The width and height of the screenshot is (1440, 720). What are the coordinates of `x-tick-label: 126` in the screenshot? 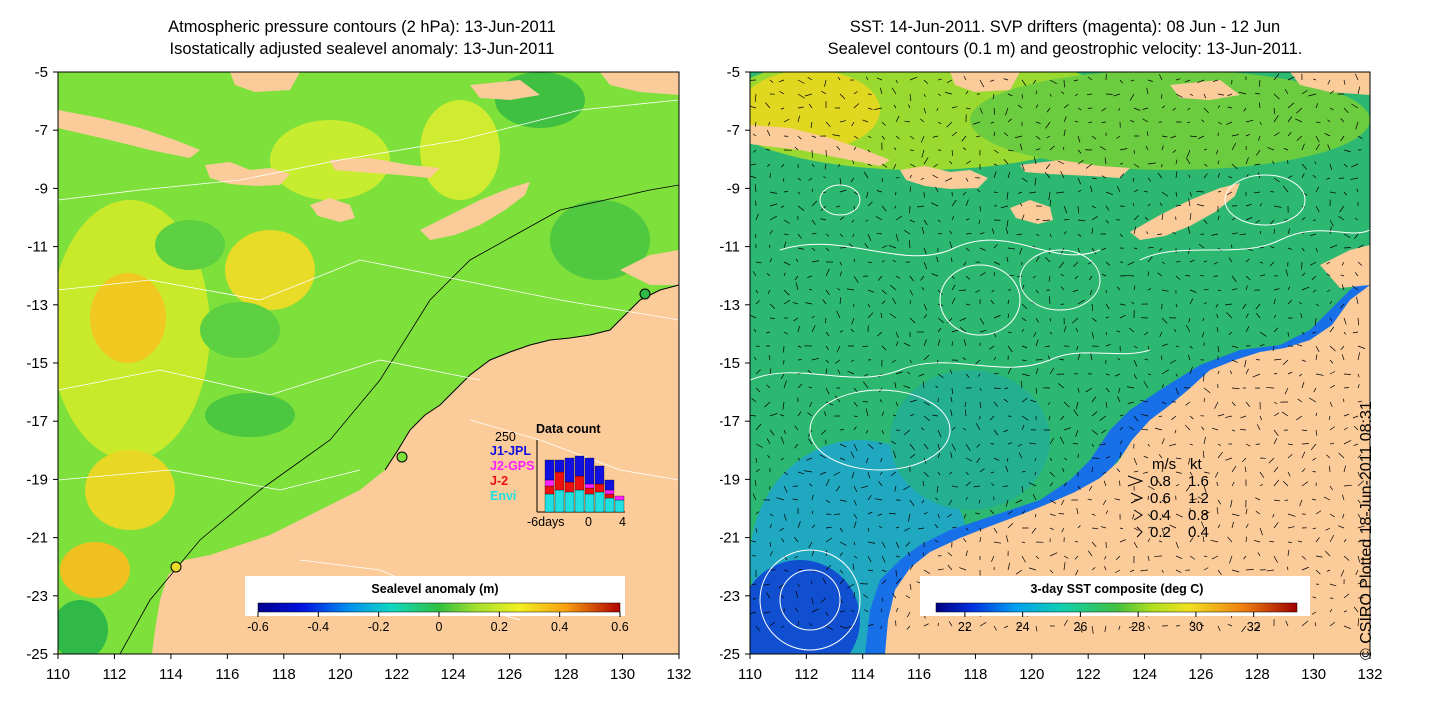 It's located at (509, 674).